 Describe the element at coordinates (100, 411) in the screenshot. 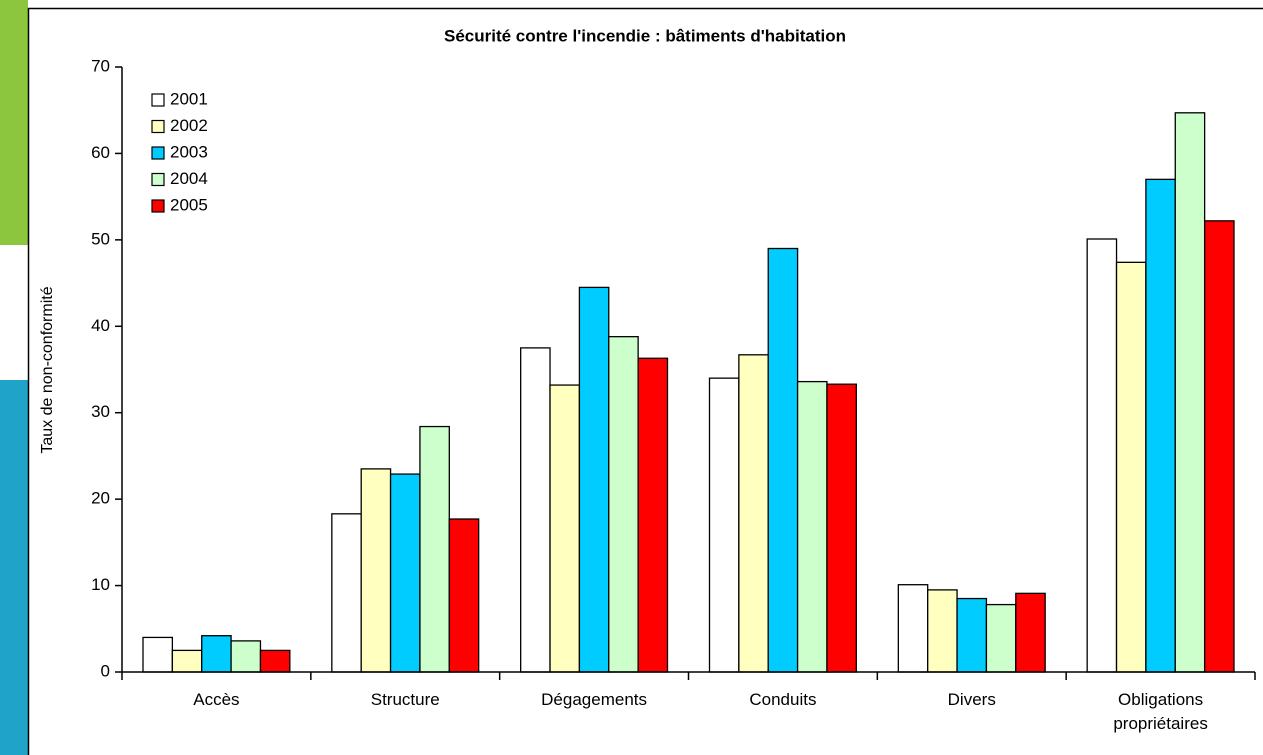

I see `y-tick-label: 30` at that location.